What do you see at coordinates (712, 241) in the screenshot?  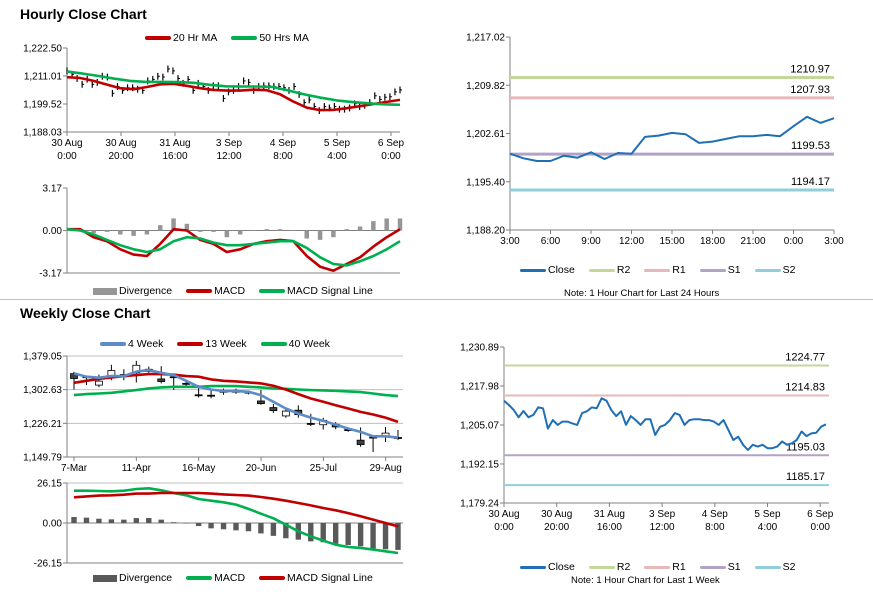 I see `x-tick-label: 18:00` at bounding box center [712, 241].